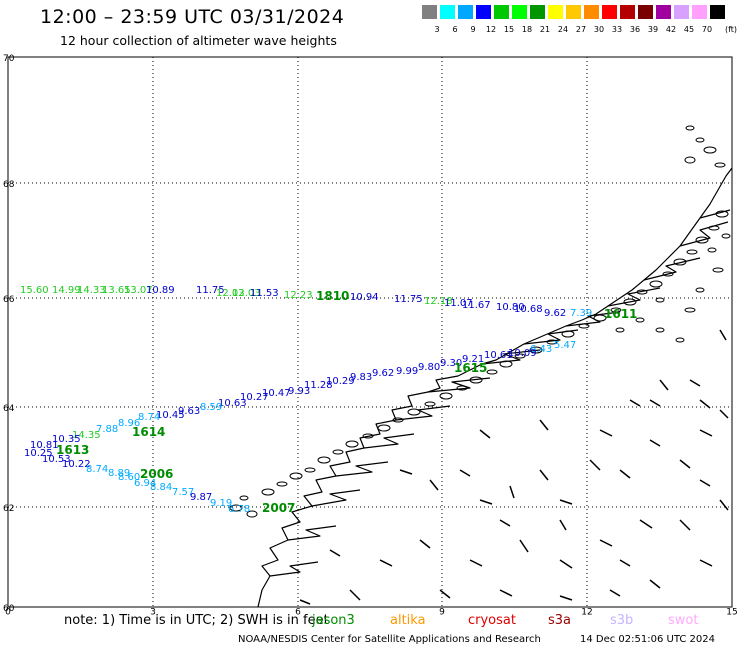 This screenshot has width=740, height=650. Describe the element at coordinates (66, 439) in the screenshot. I see `wave-height-label: 10.35` at that location.